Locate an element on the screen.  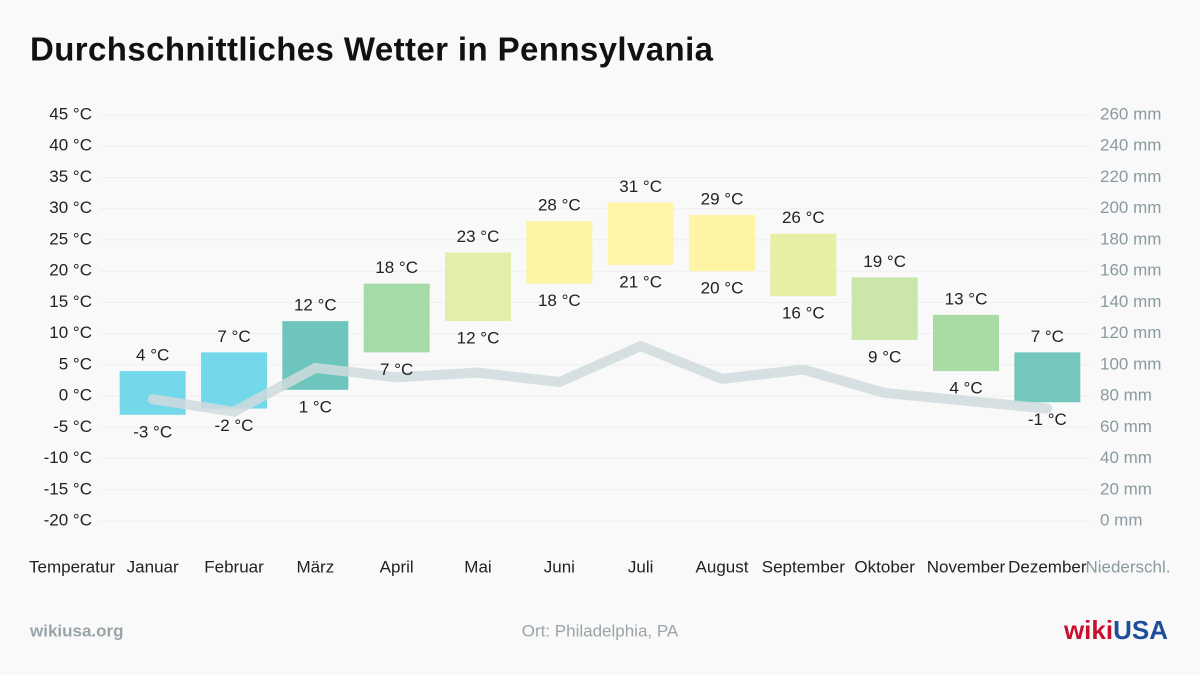
y-tick-label: 10 °C is located at coordinates (70, 332).